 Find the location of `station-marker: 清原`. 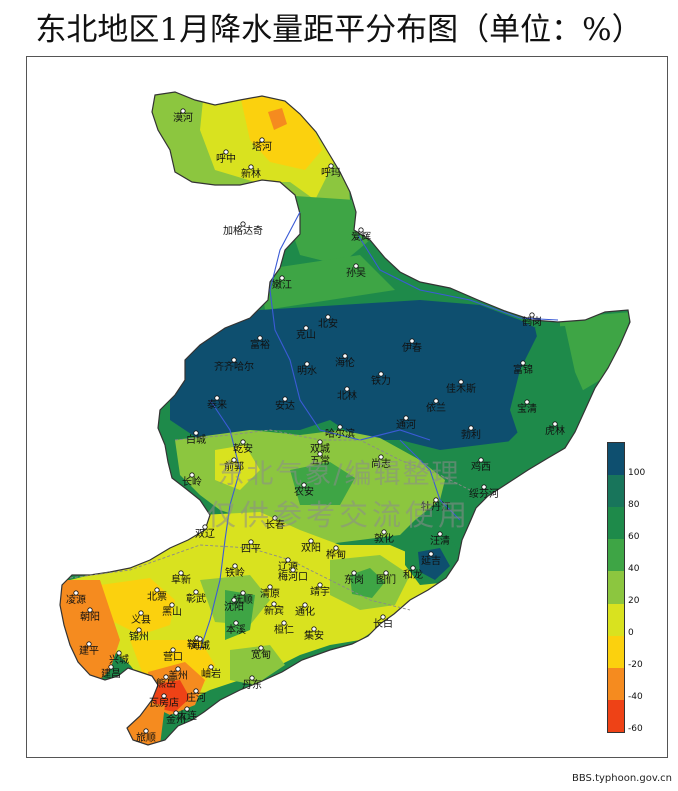

station-marker: 清原 is located at coordinates (270, 592).